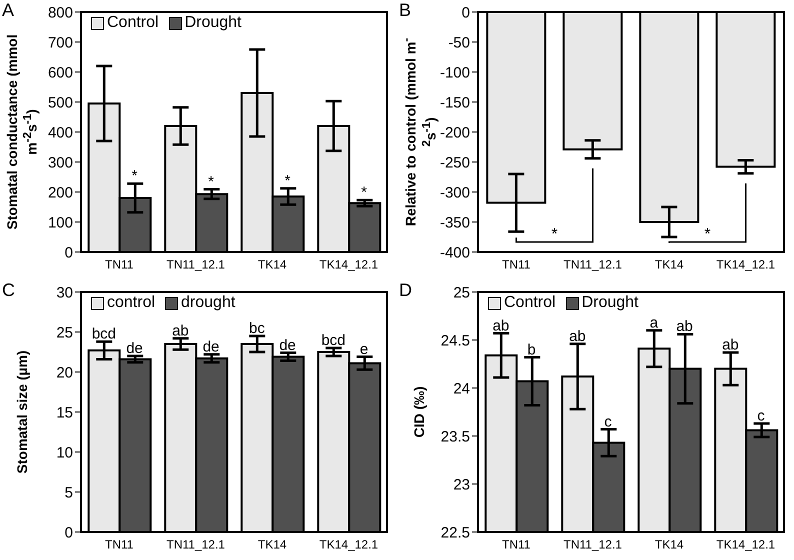 This screenshot has width=794, height=560. What do you see at coordinates (455, 341) in the screenshot?
I see `y-tick-label: 24.5` at bounding box center [455, 341].